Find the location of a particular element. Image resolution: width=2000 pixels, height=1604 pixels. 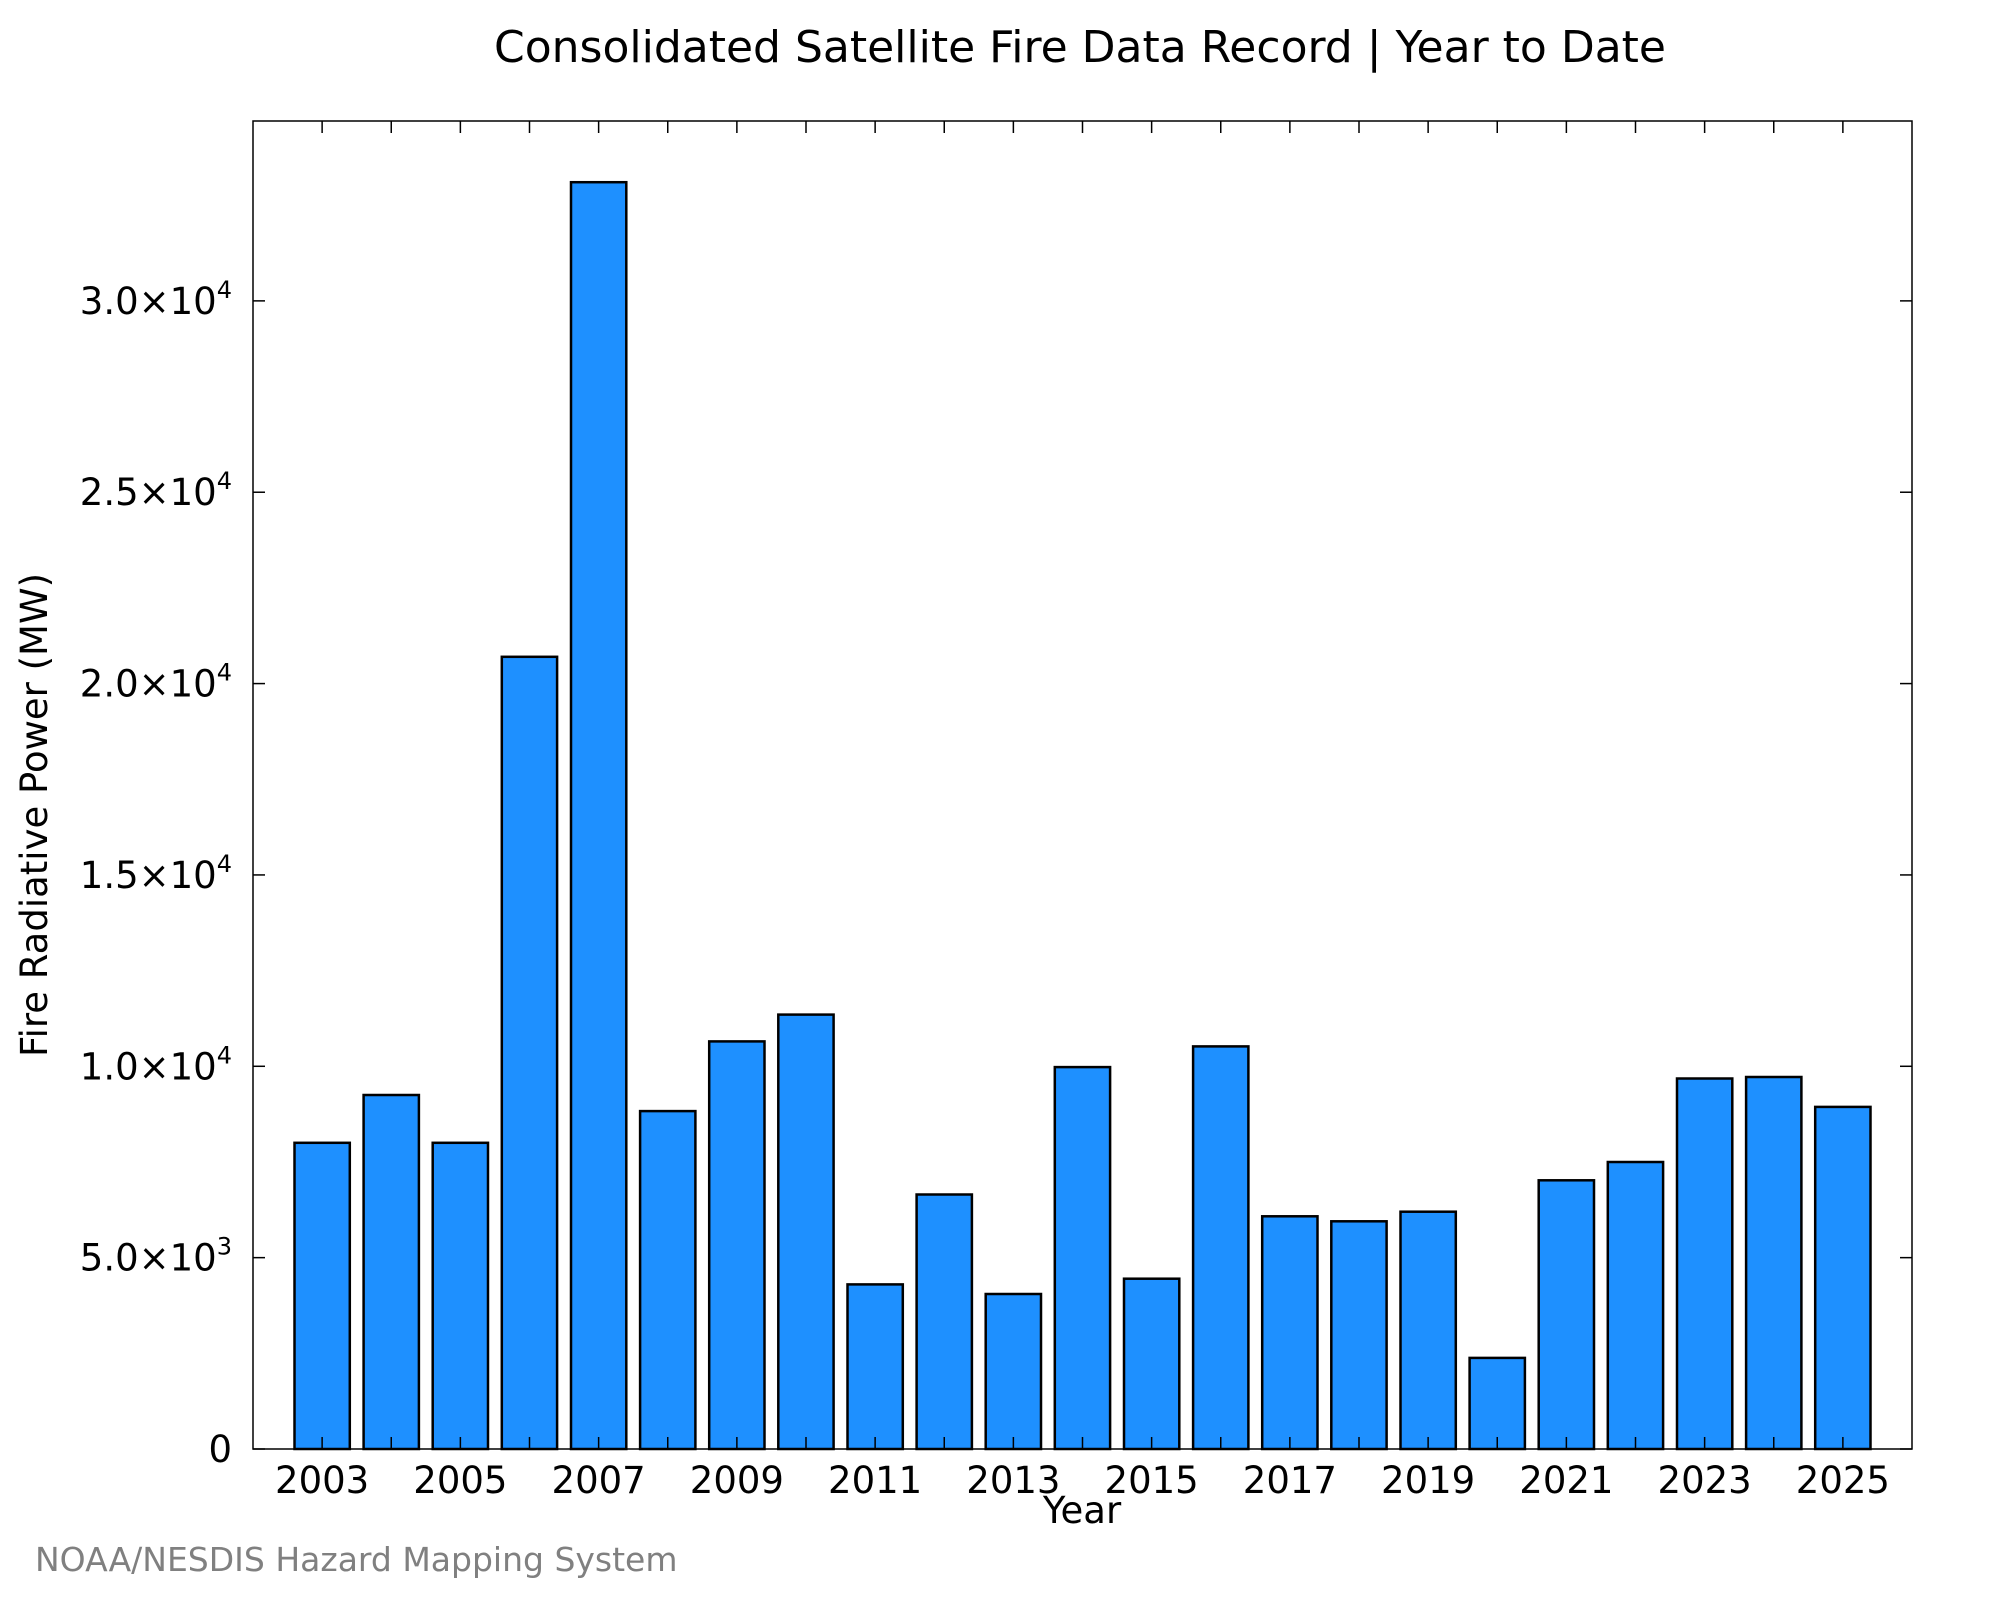

bar-2008 is located at coordinates (667, 1280).